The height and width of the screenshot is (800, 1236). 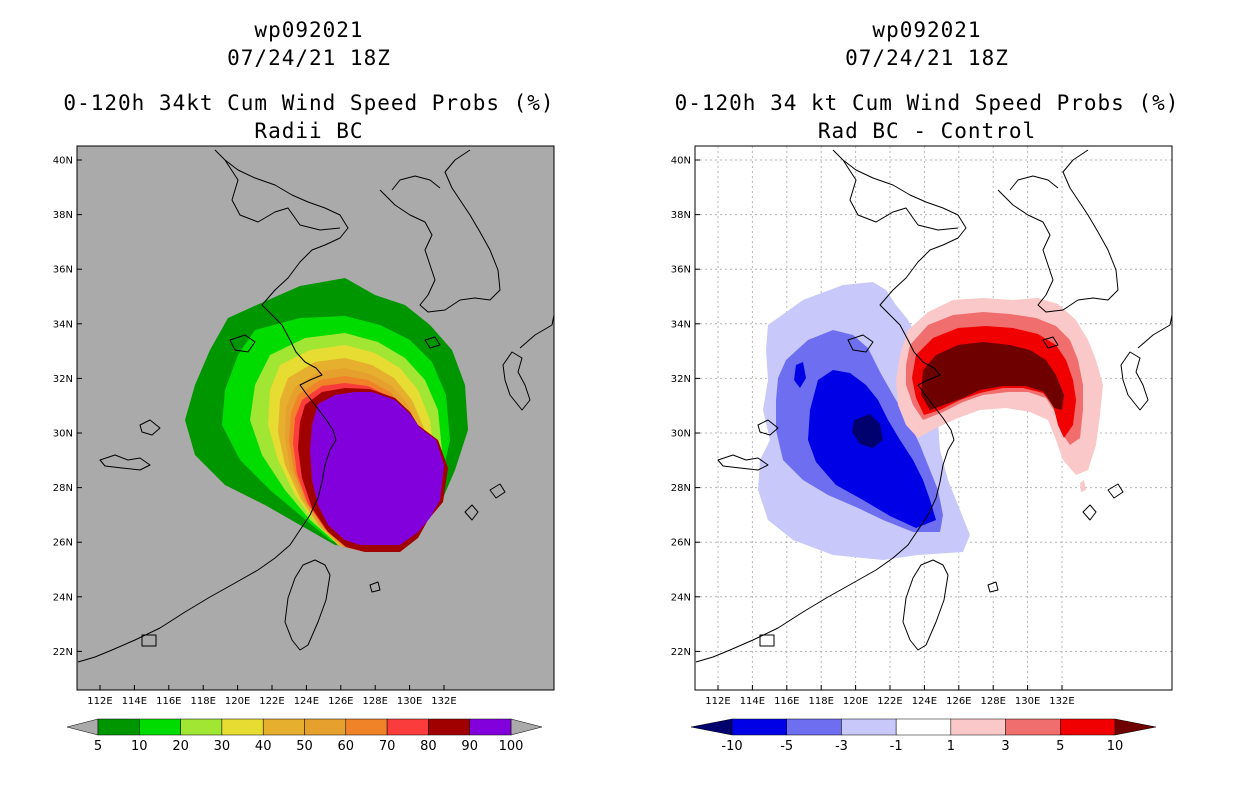 I want to click on plot-subtitle: Rad BC - Control, so click(x=927, y=131).